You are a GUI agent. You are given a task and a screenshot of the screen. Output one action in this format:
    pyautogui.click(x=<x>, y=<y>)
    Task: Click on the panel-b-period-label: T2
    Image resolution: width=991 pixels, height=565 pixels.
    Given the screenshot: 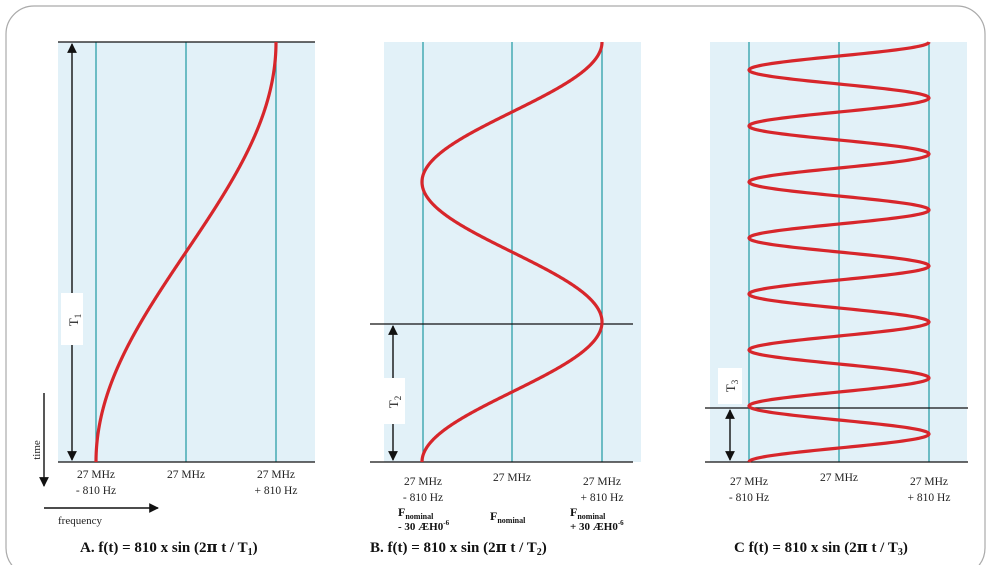 What is the action you would take?
    pyautogui.click(x=394, y=402)
    